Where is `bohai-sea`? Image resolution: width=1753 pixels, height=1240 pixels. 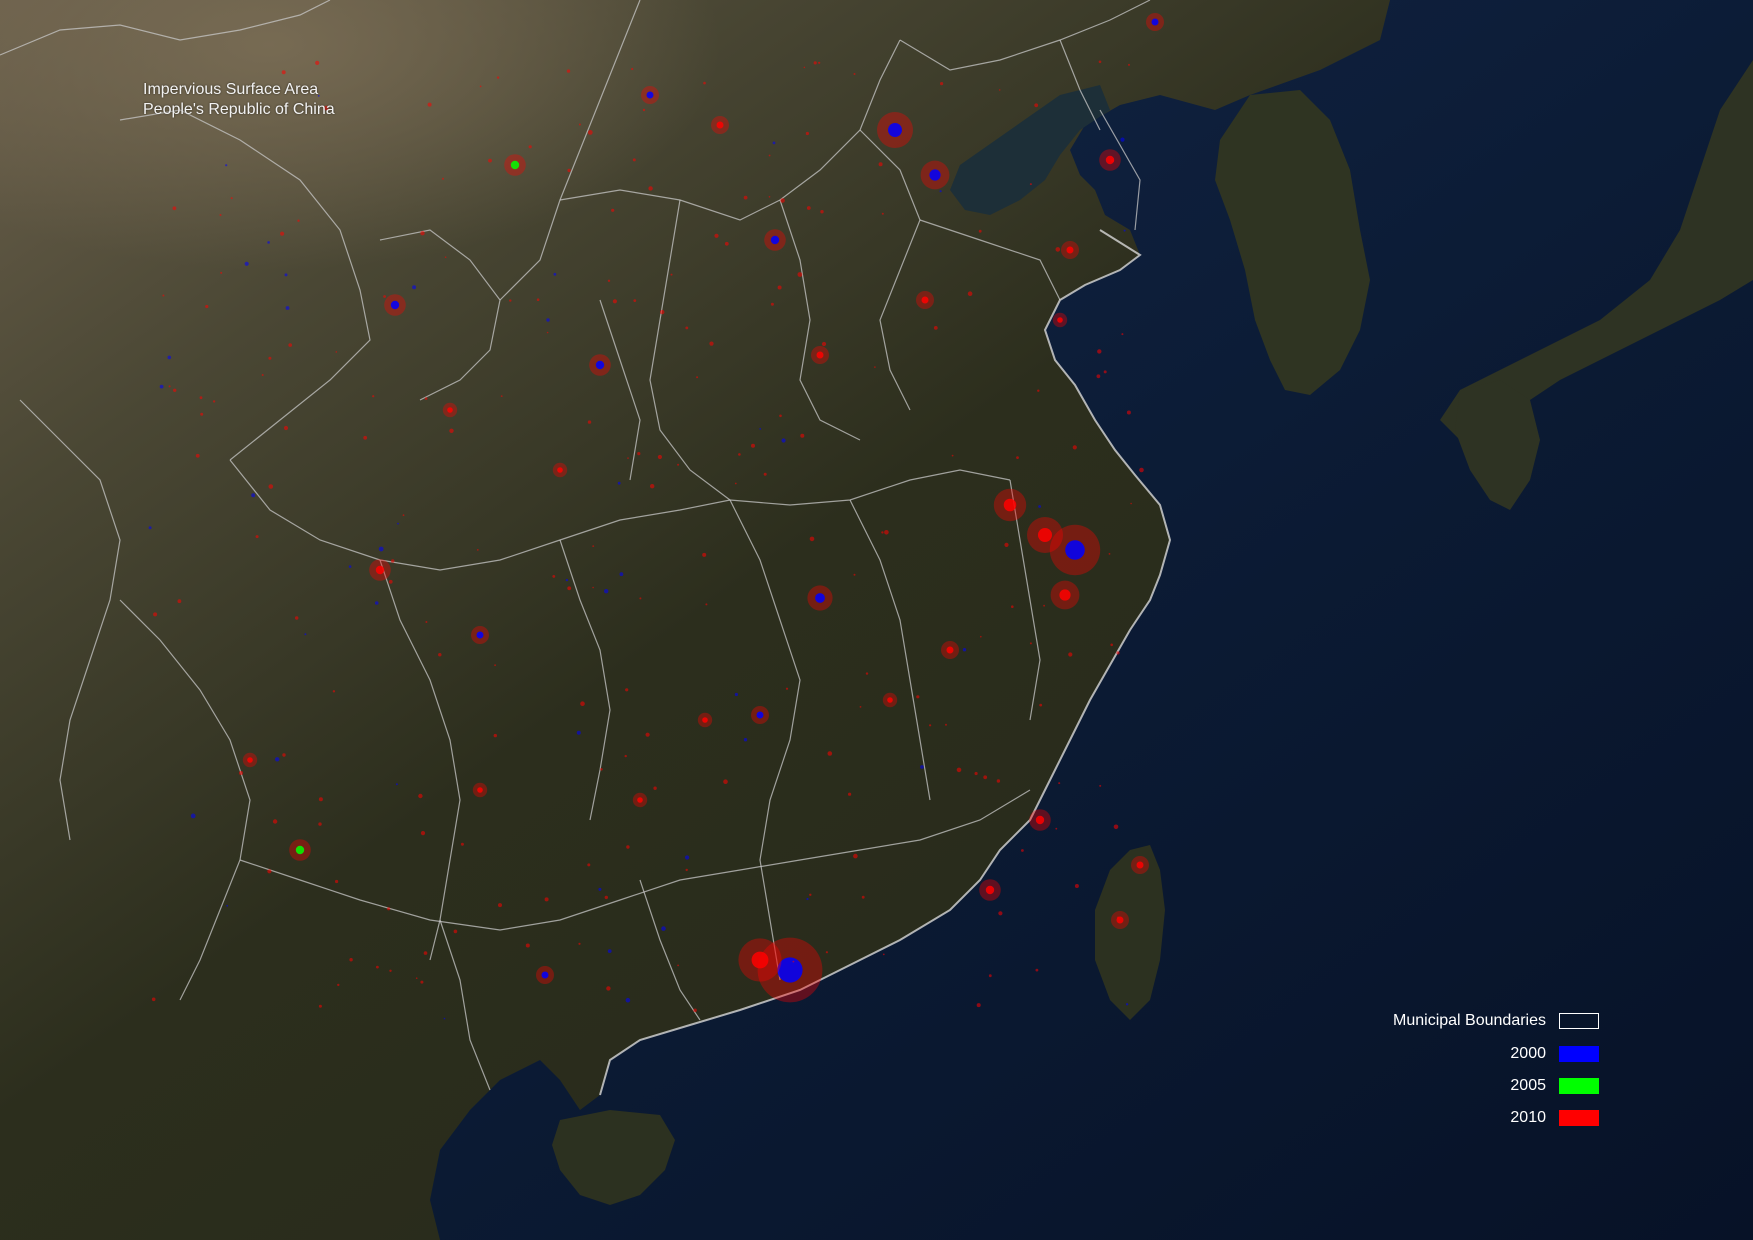
bohai-sea is located at coordinates (1030, 150).